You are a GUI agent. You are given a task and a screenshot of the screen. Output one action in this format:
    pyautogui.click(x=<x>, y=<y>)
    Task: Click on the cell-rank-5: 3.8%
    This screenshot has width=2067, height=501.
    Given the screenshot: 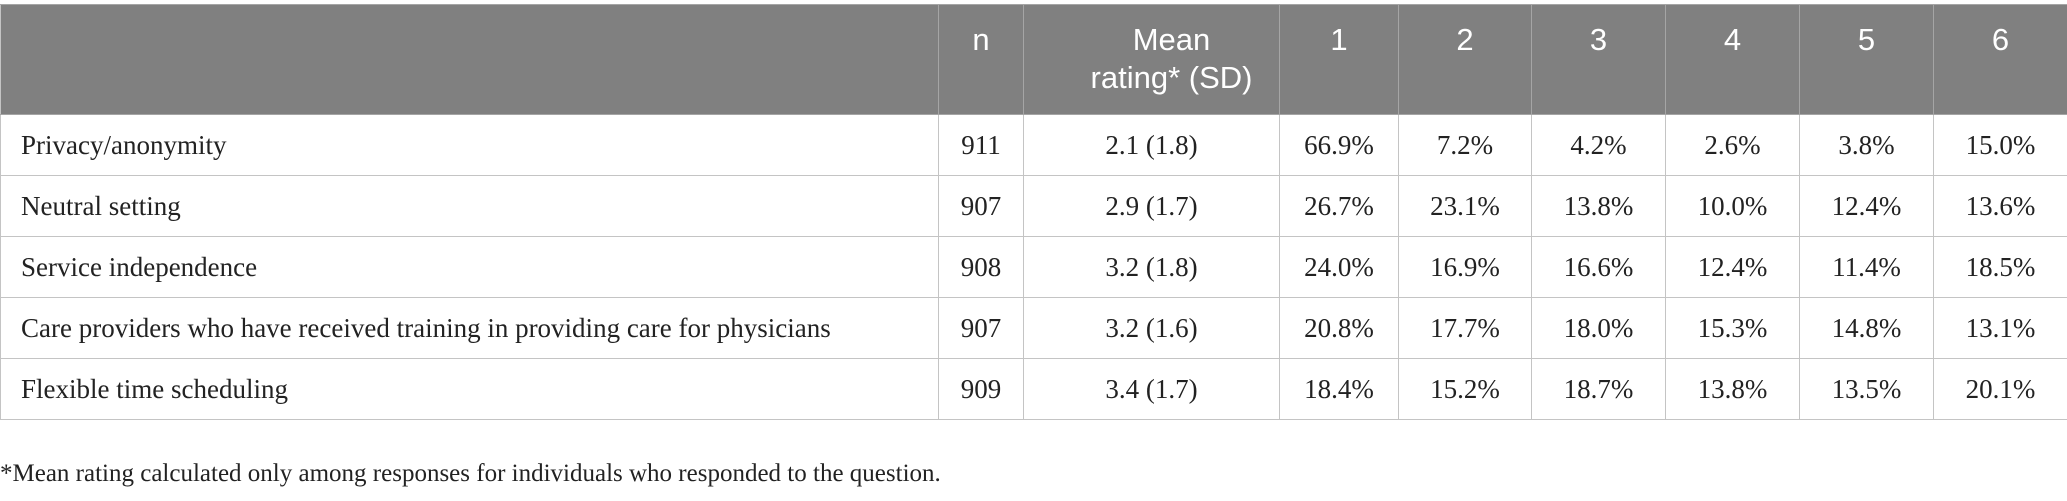 What is the action you would take?
    pyautogui.click(x=1866, y=145)
    